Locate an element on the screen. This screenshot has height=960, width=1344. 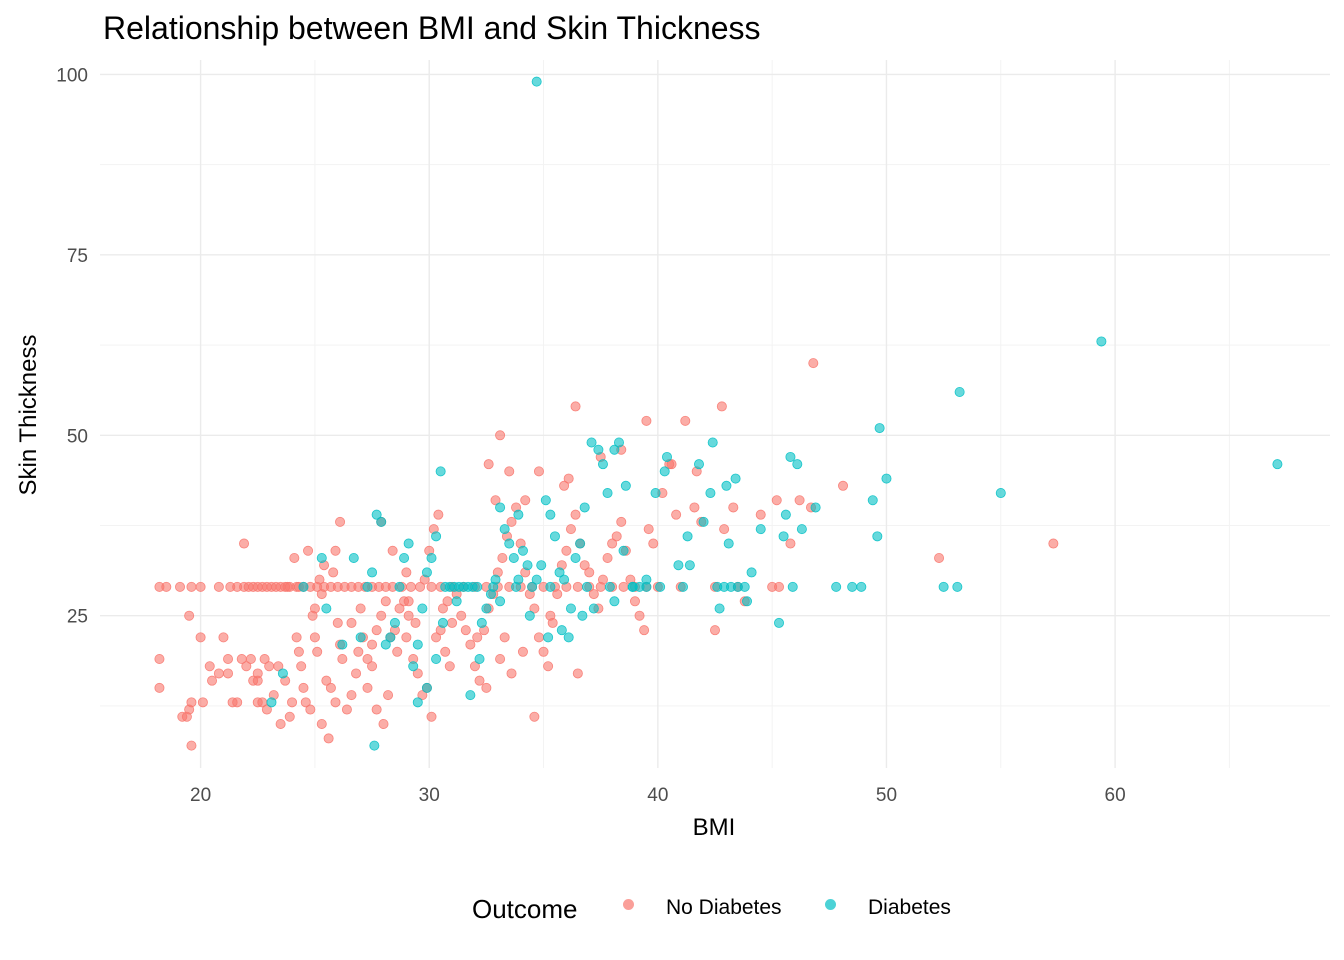
x-tick-label: 30 is located at coordinates (429, 795).